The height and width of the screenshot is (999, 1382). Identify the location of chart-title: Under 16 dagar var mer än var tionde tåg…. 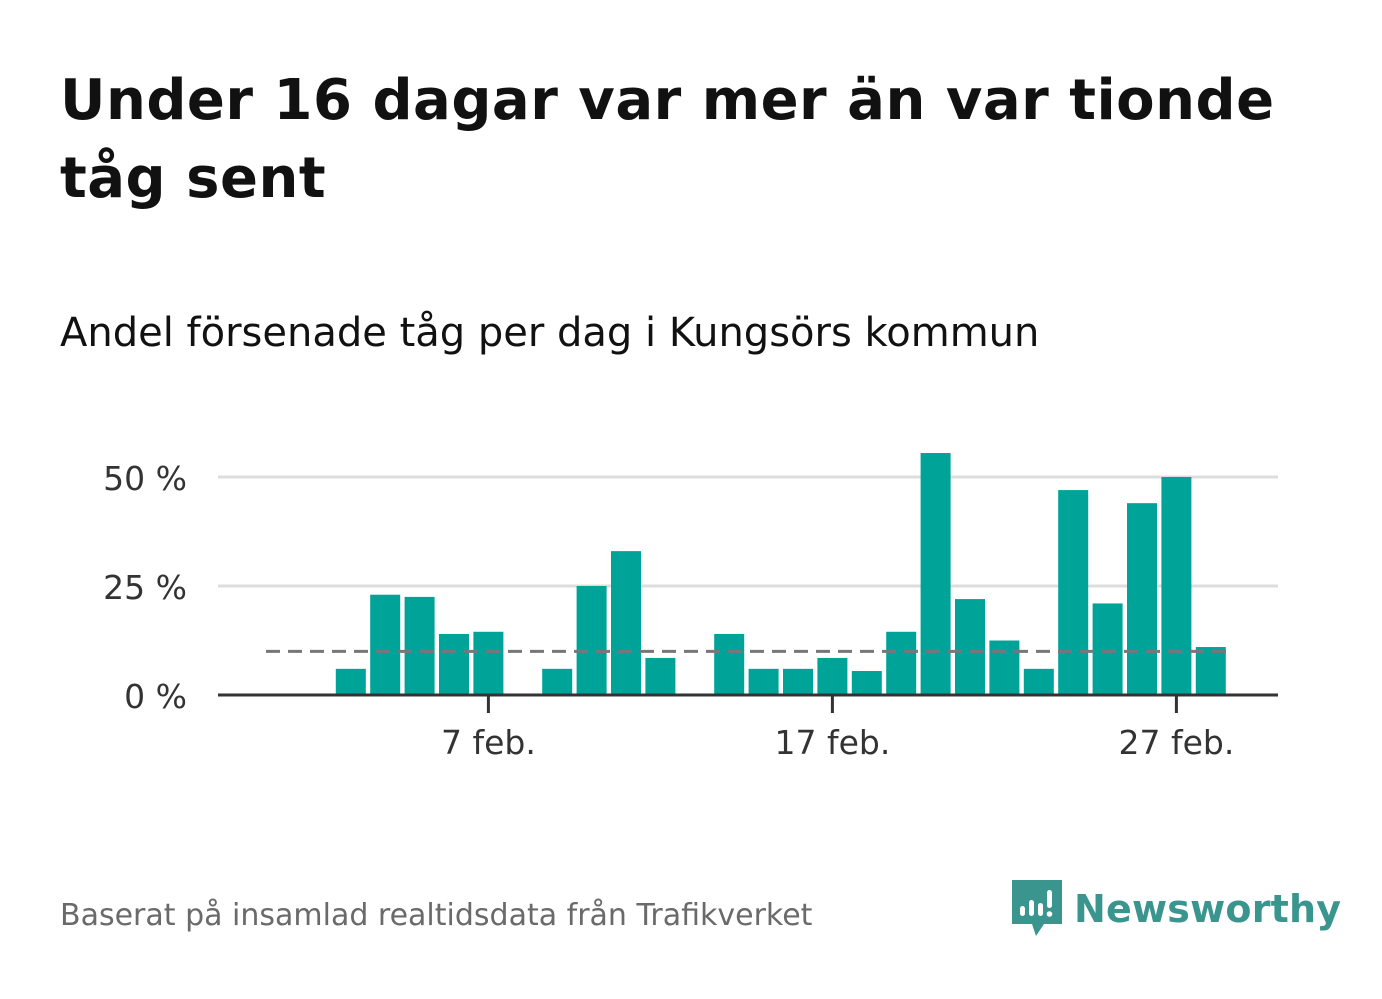
(667, 139).